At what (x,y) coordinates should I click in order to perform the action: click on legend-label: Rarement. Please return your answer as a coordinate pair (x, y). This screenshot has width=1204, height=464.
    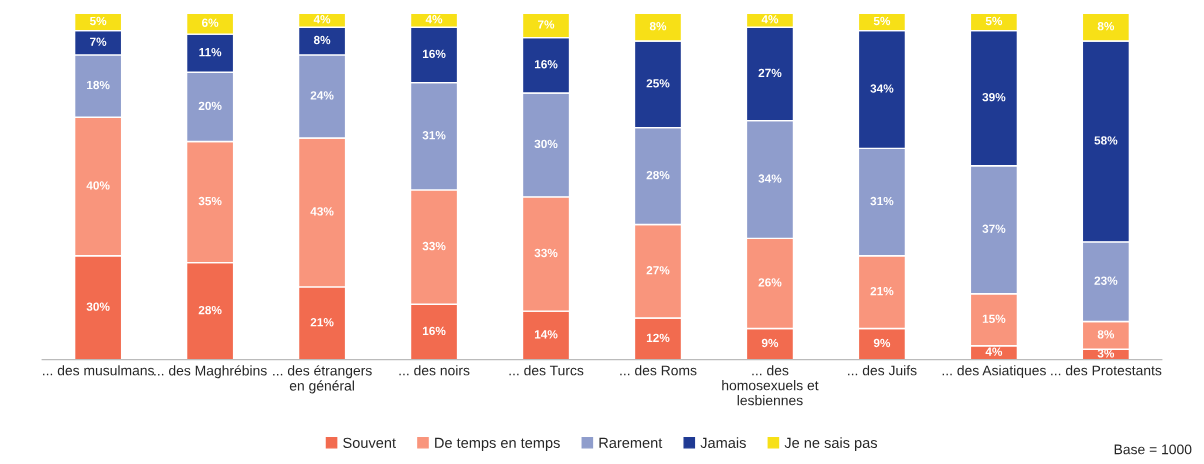
    Looking at the image, I should click on (631, 442).